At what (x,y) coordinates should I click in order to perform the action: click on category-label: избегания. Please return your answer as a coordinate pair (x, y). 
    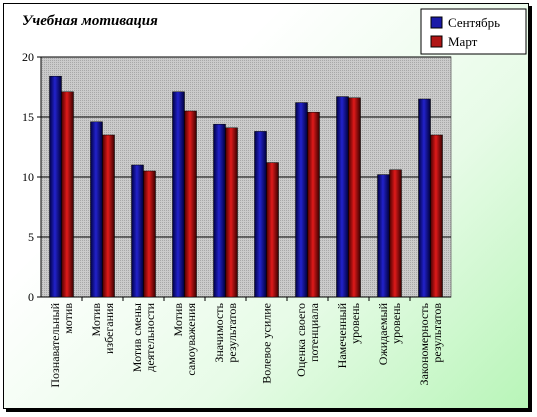
    Looking at the image, I should click on (109, 329).